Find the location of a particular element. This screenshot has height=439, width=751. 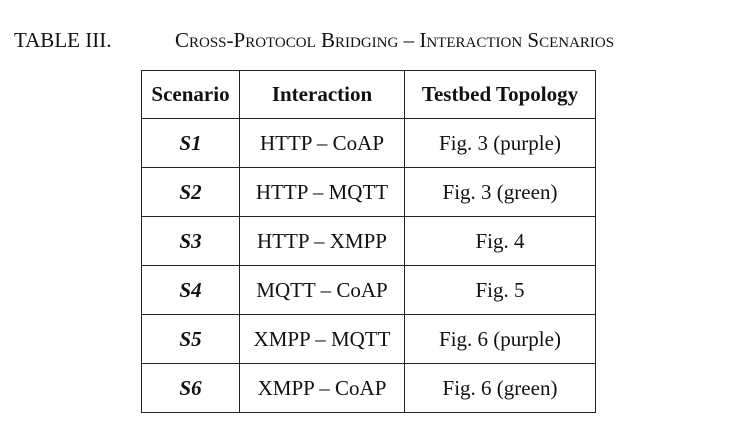

interaction-cell: HTTP – CoAP is located at coordinates (322, 143).